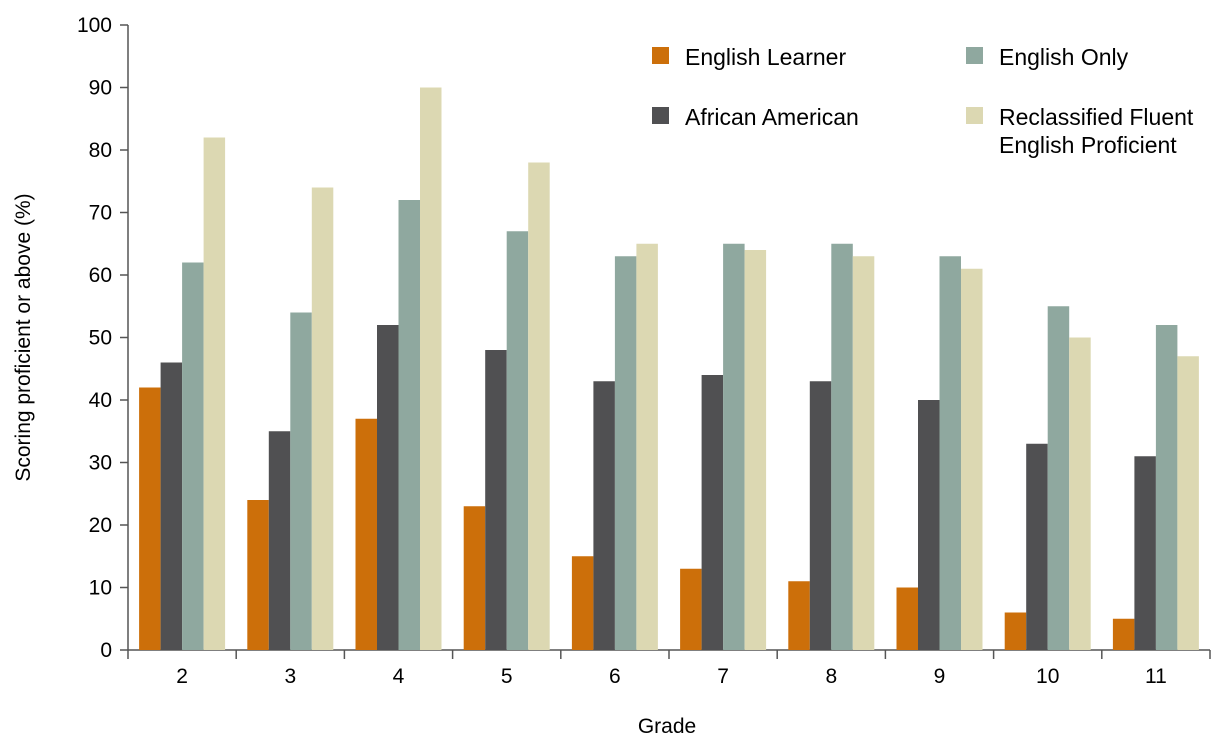  I want to click on y-axis: 0 10 20 30 40 50 60 70 80 90 100, so click(103, 338).